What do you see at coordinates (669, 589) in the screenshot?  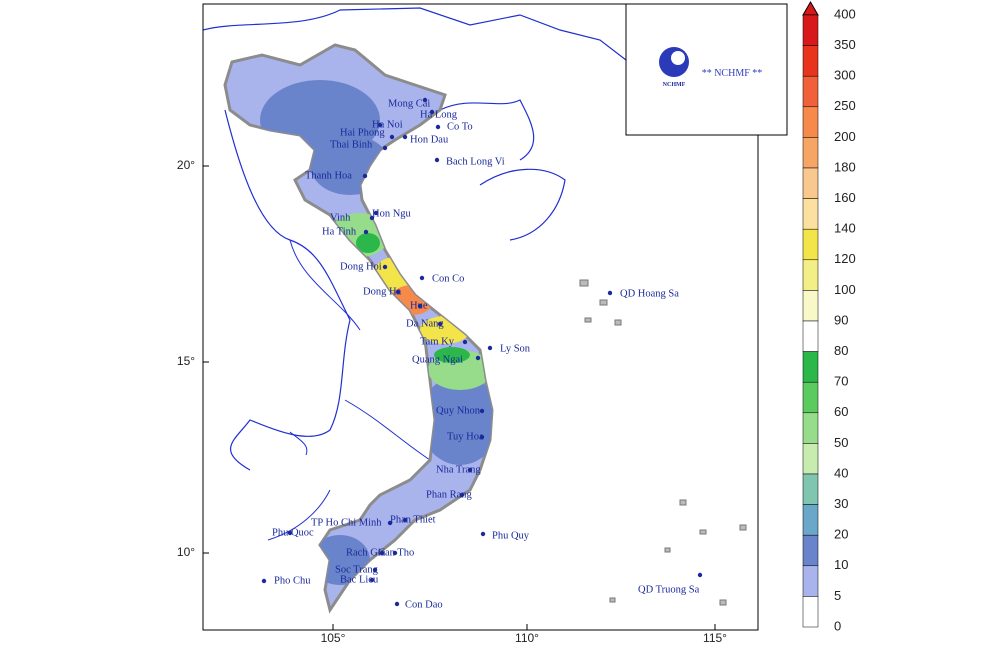 I see `station-label: QD Truong Sa` at bounding box center [669, 589].